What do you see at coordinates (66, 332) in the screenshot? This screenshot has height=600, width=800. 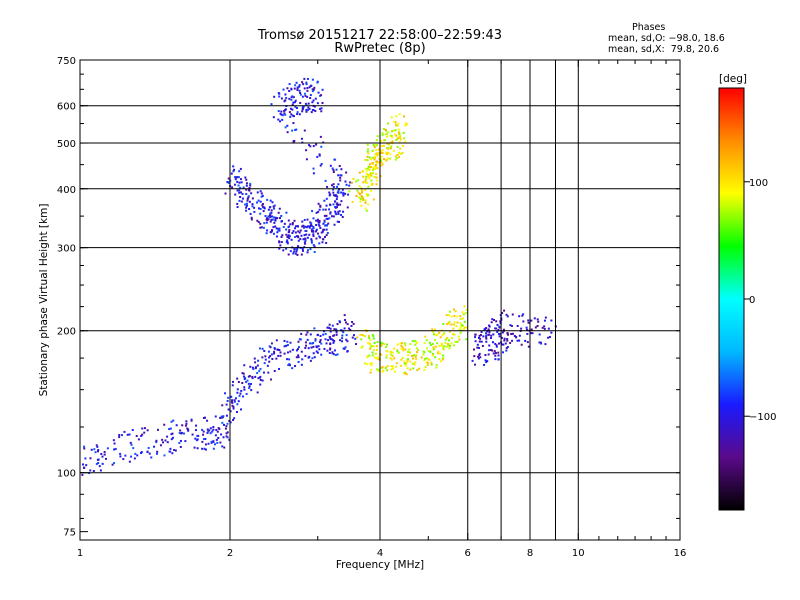 I see `y-tick-label: 200` at bounding box center [66, 332].